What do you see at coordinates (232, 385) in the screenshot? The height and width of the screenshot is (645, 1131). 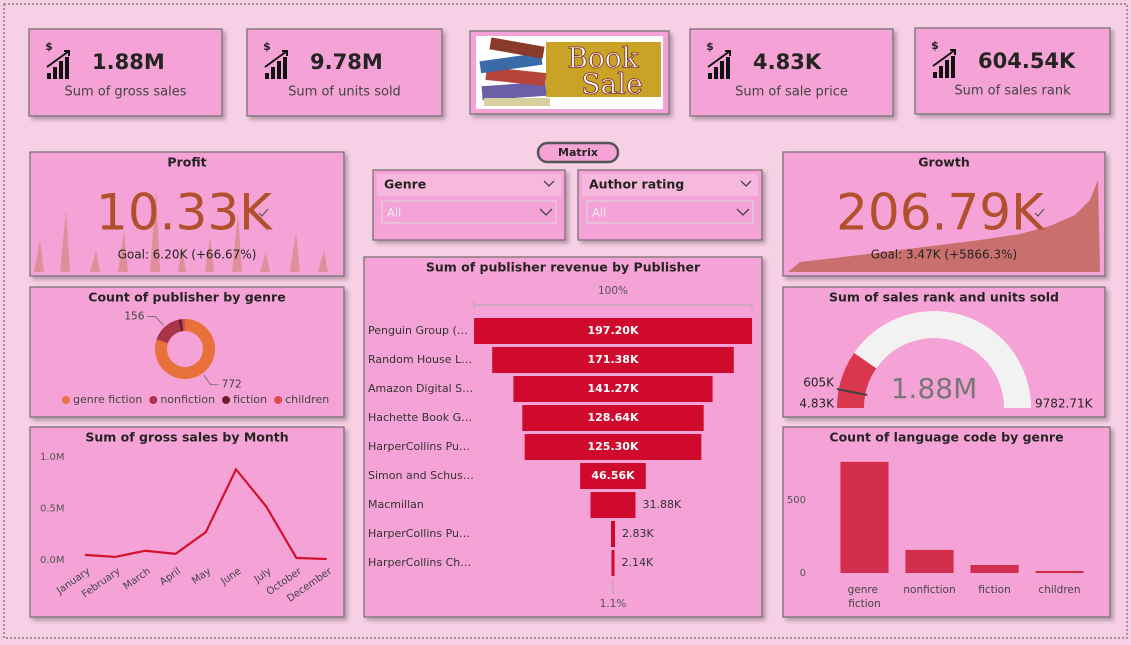 I see `pie-data-label: 772` at bounding box center [232, 385].